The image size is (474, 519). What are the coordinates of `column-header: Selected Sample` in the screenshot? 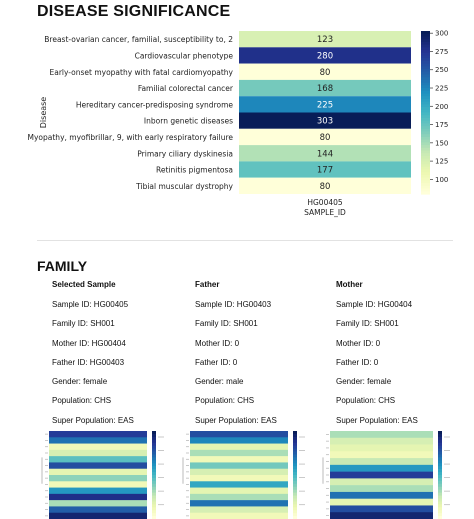 It's located at (84, 284).